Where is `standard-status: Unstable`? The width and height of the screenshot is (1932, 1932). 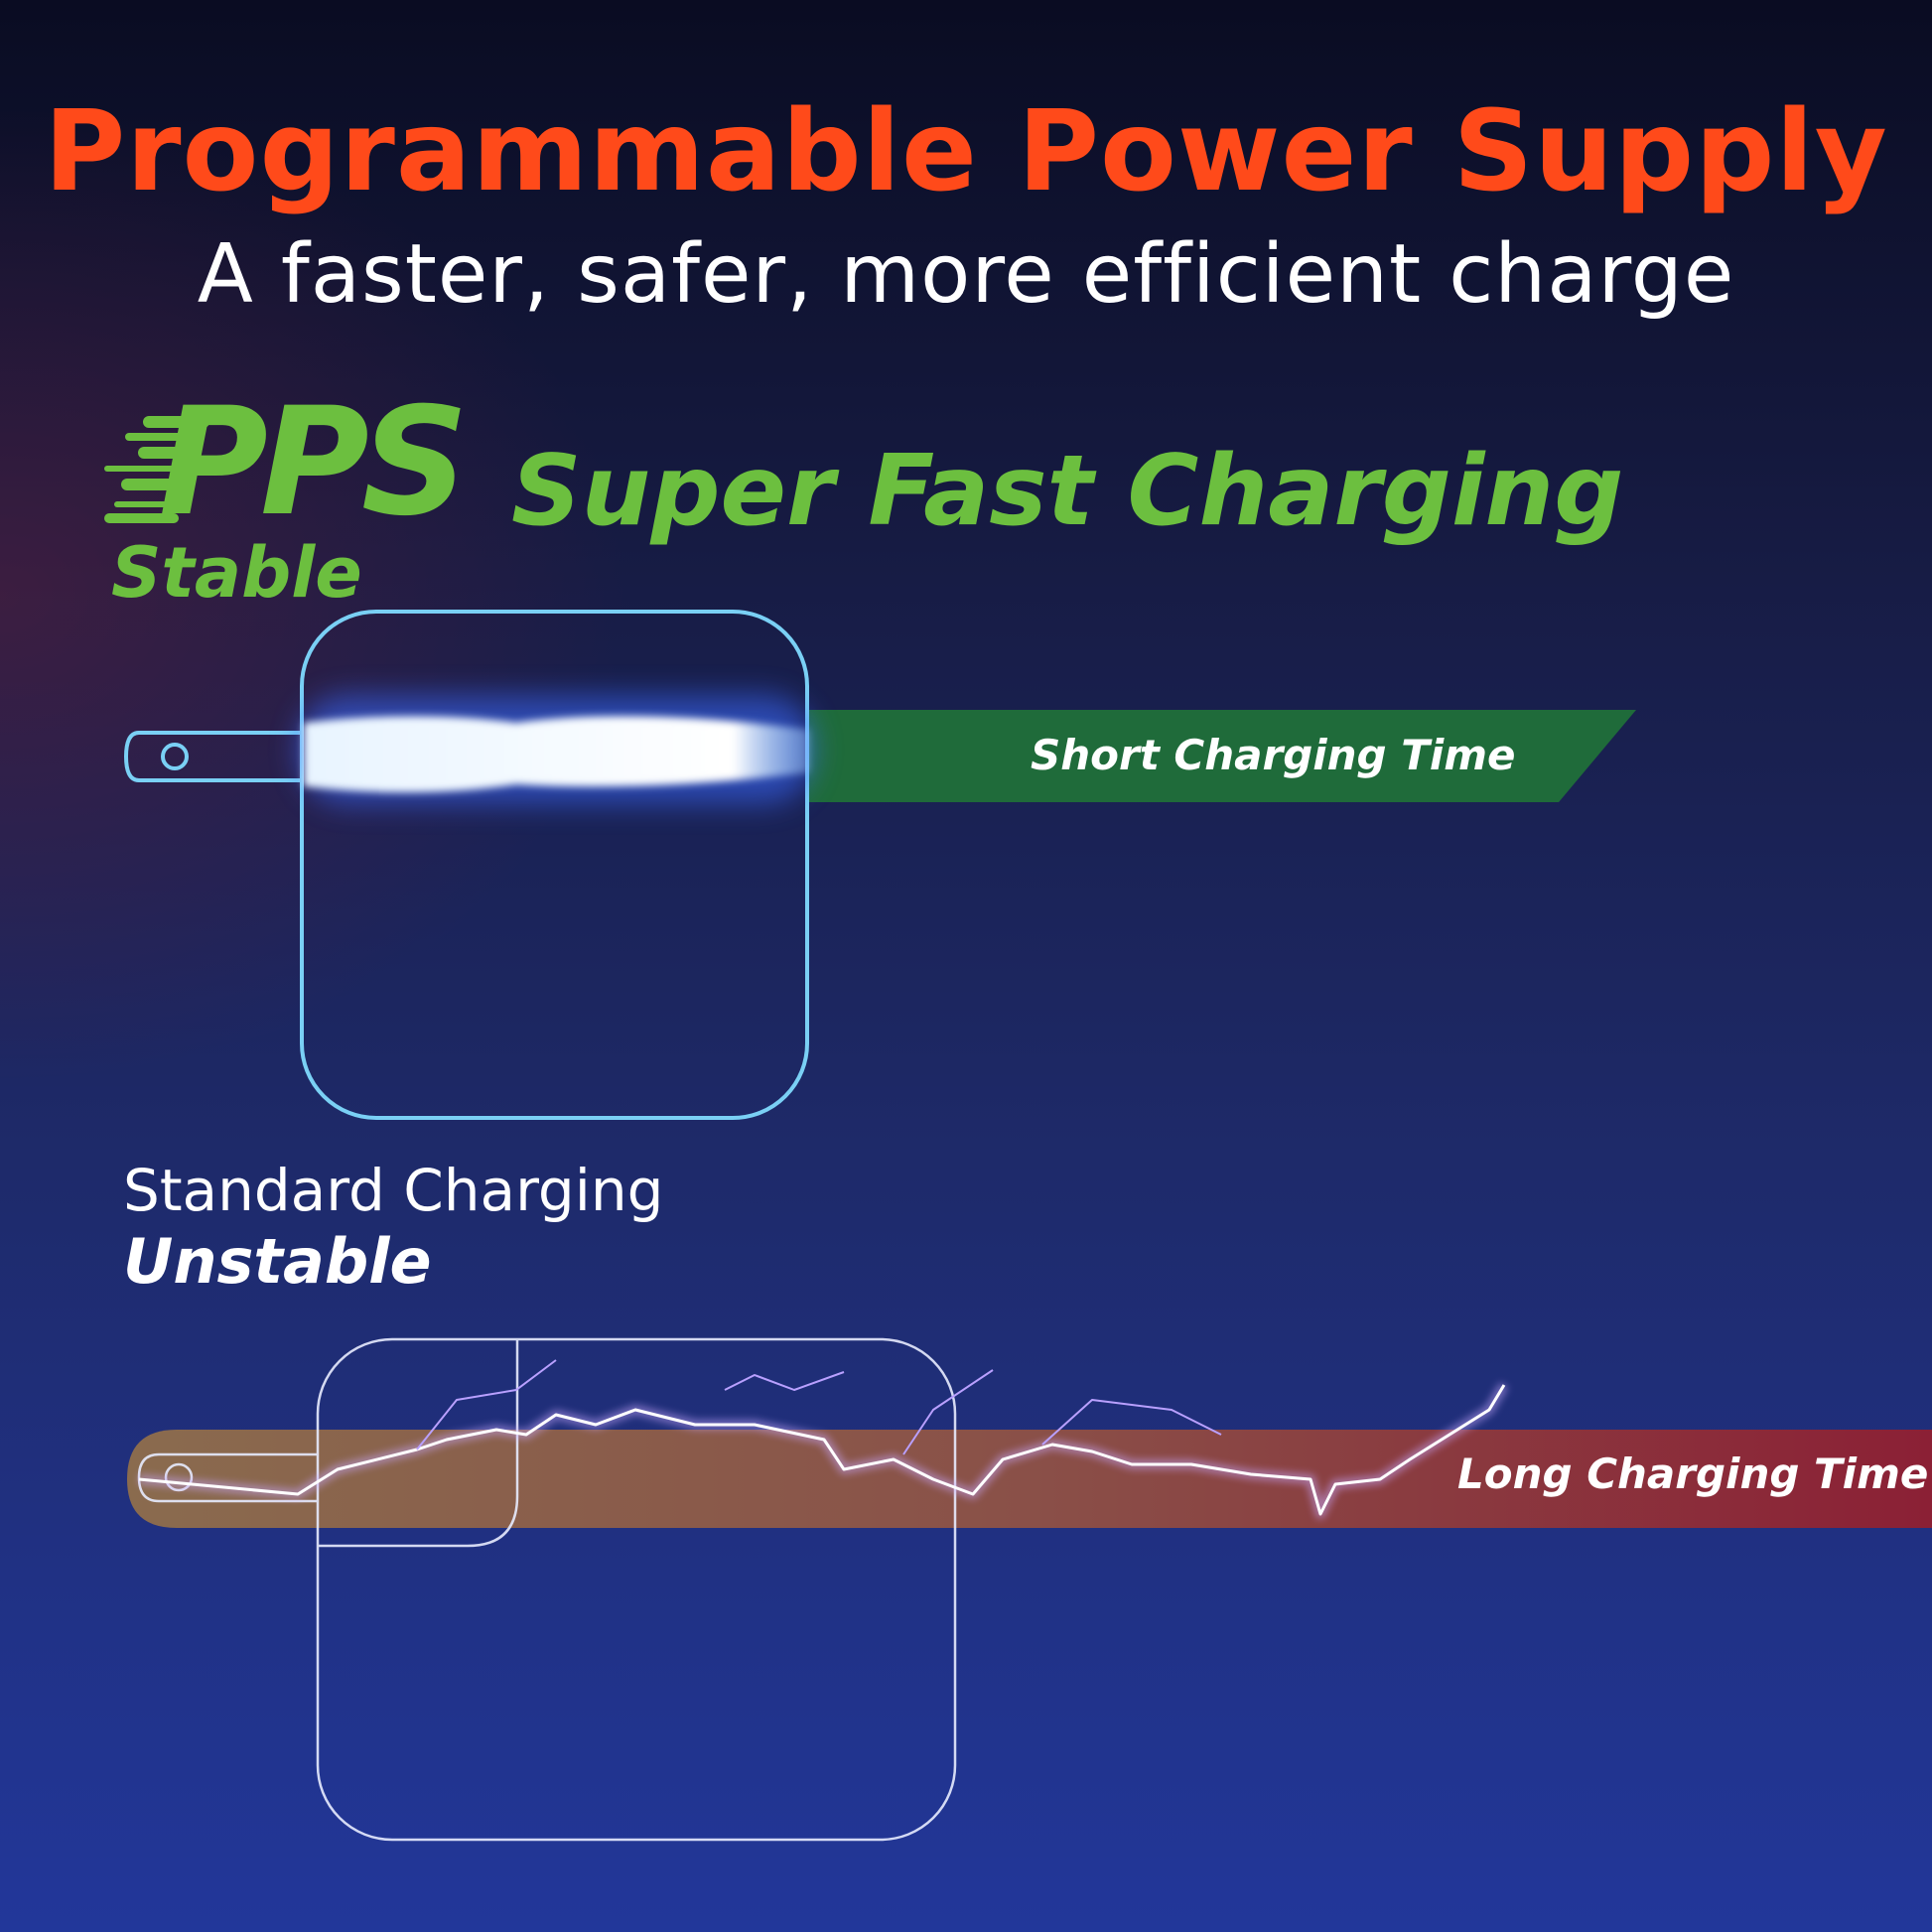
standard-status: Unstable is located at coordinates (277, 1262).